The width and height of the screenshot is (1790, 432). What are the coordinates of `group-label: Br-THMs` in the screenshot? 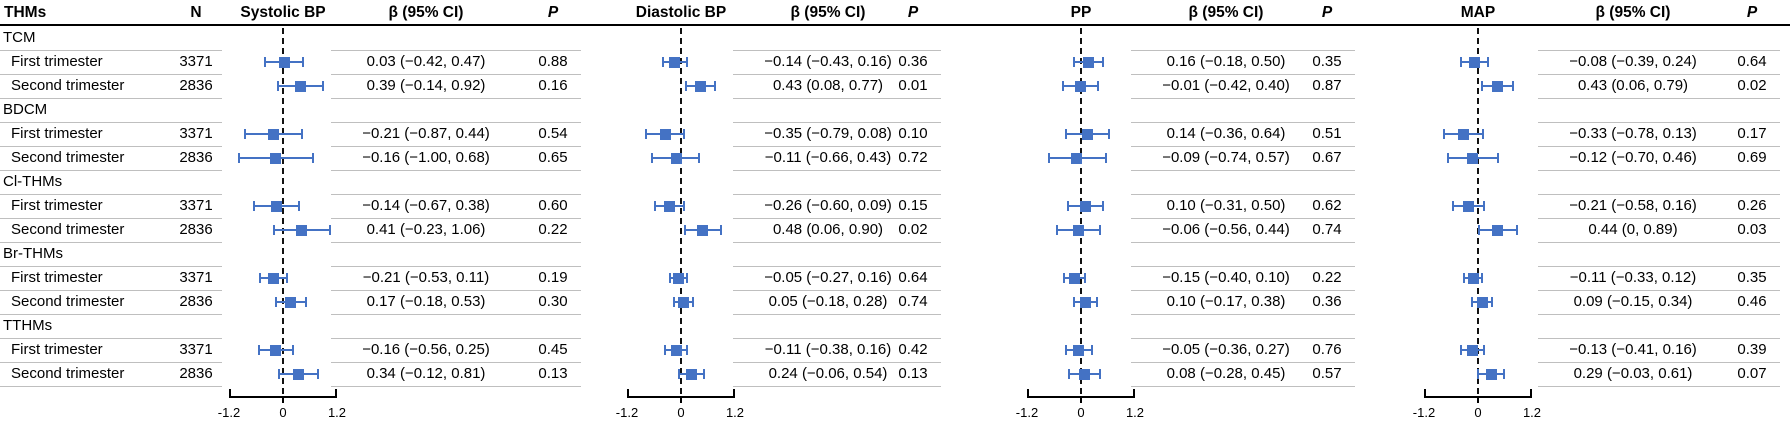 It's located at (33, 253).